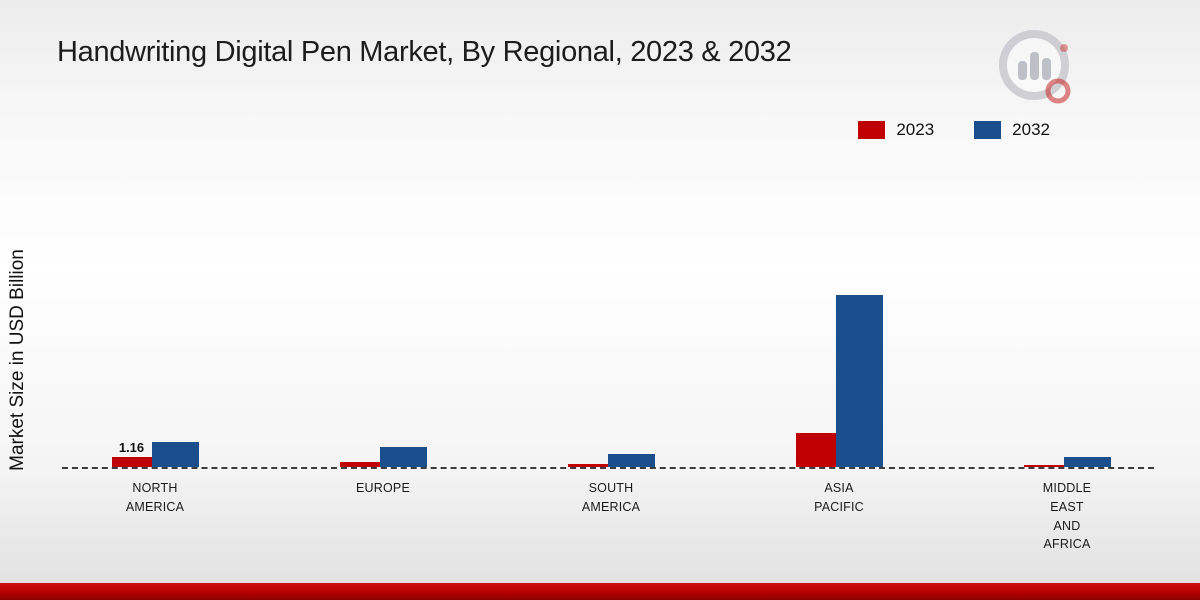  I want to click on bar-group-asia-pacific, so click(839, 337).